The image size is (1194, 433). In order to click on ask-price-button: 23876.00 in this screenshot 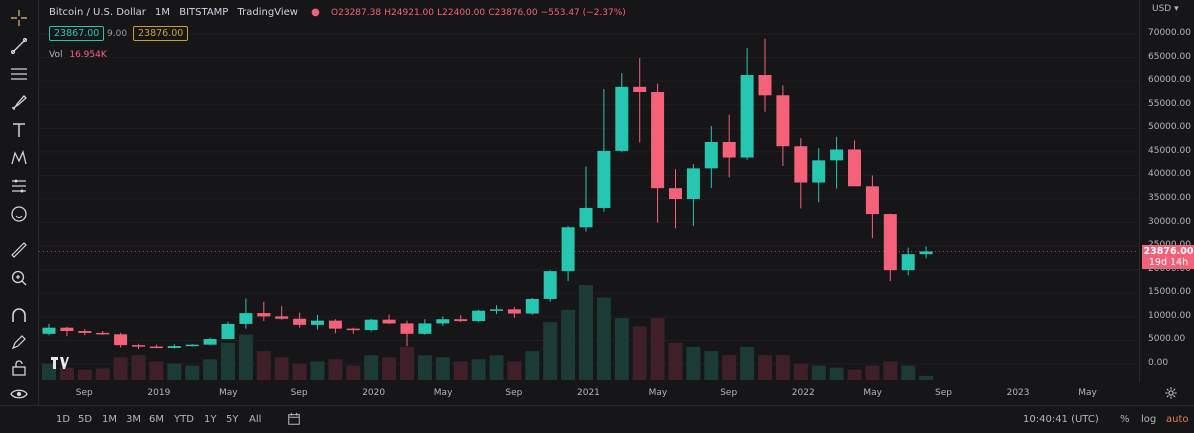, I will do `click(161, 33)`.